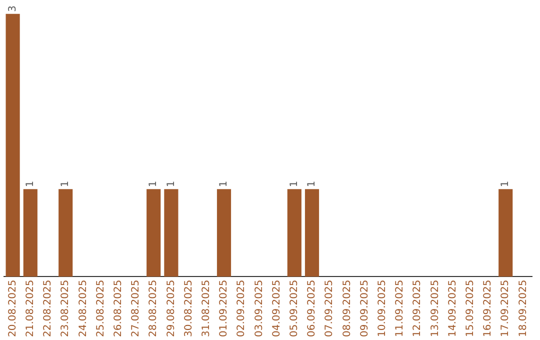 This screenshot has width=540, height=340. I want to click on x-tick-label: 28.08.2025, so click(154, 309).